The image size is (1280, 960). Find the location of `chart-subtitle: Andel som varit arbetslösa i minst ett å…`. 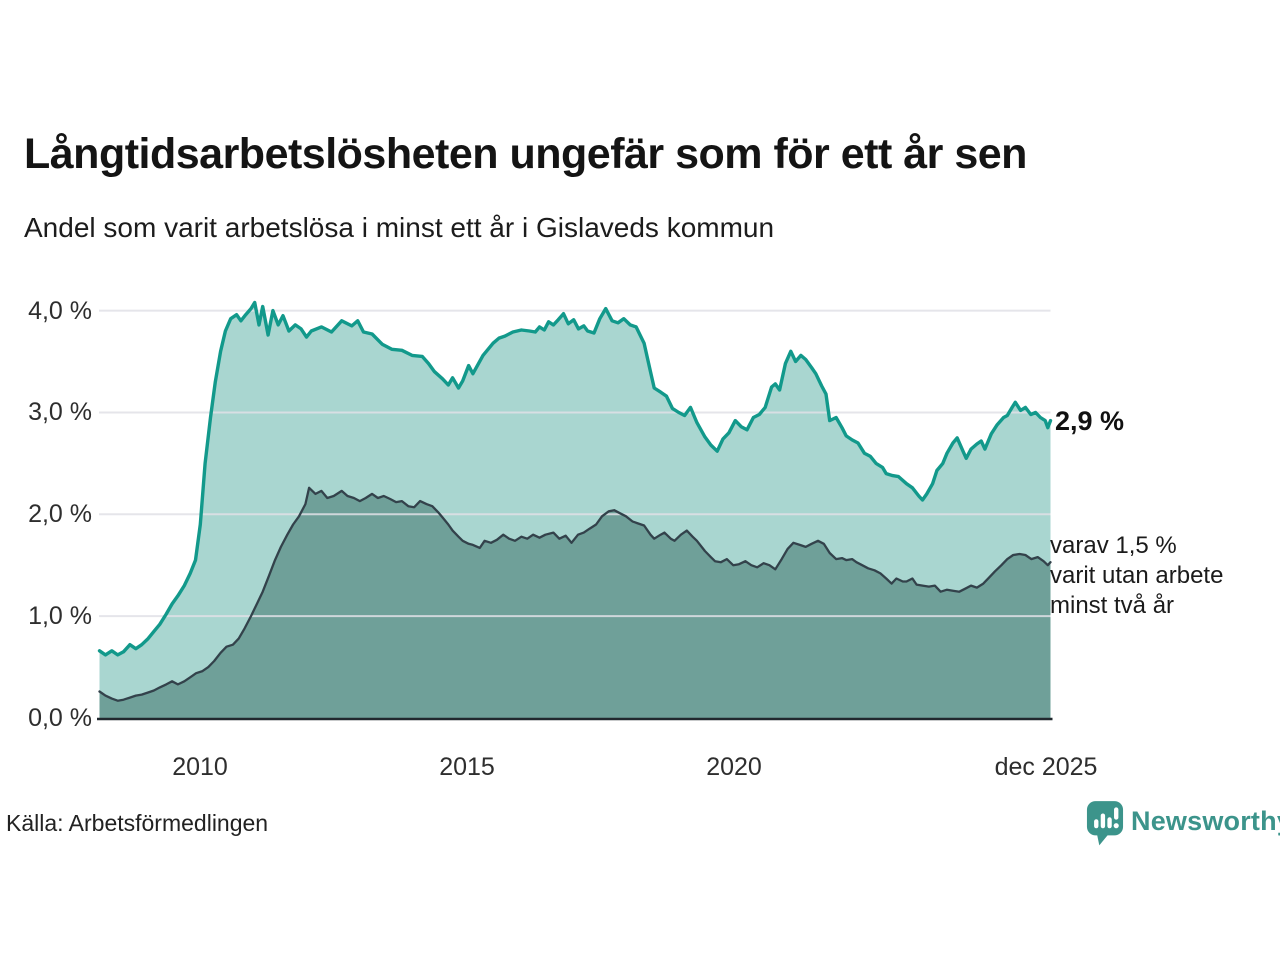

chart-subtitle: Andel som varit arbetslösa i minst ett å… is located at coordinates (399, 227).